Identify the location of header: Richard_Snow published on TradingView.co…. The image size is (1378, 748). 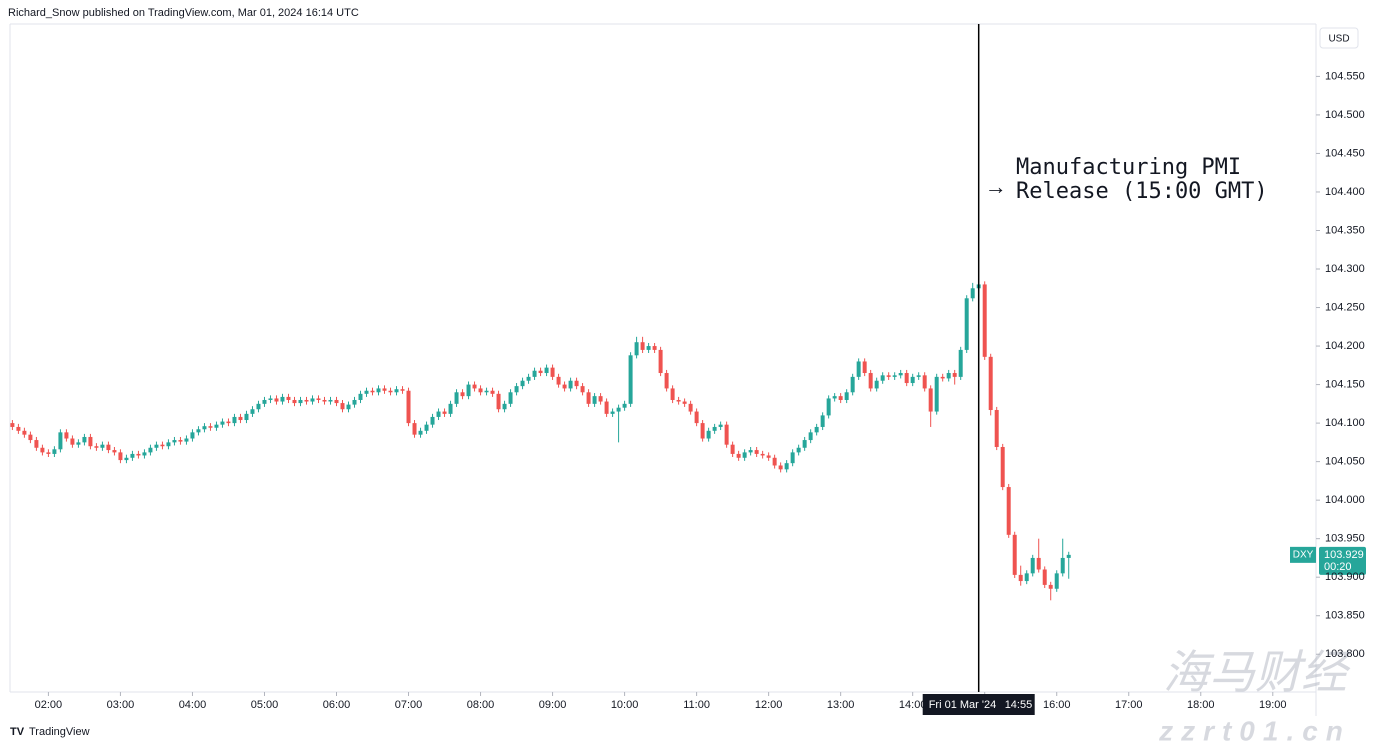
(183, 13).